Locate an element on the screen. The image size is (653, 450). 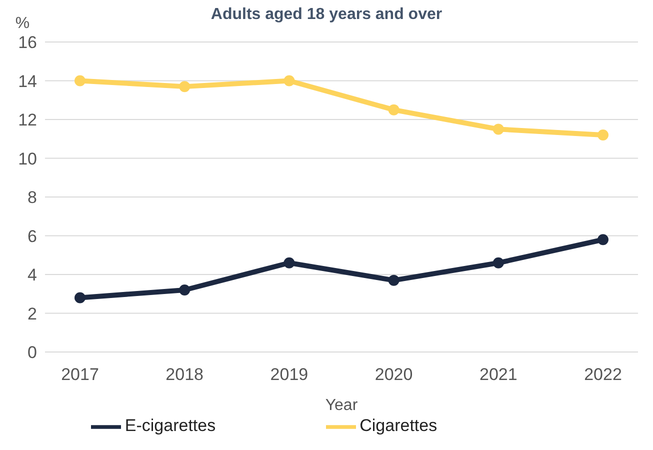
y-tick-label: 16 is located at coordinates (27, 42).